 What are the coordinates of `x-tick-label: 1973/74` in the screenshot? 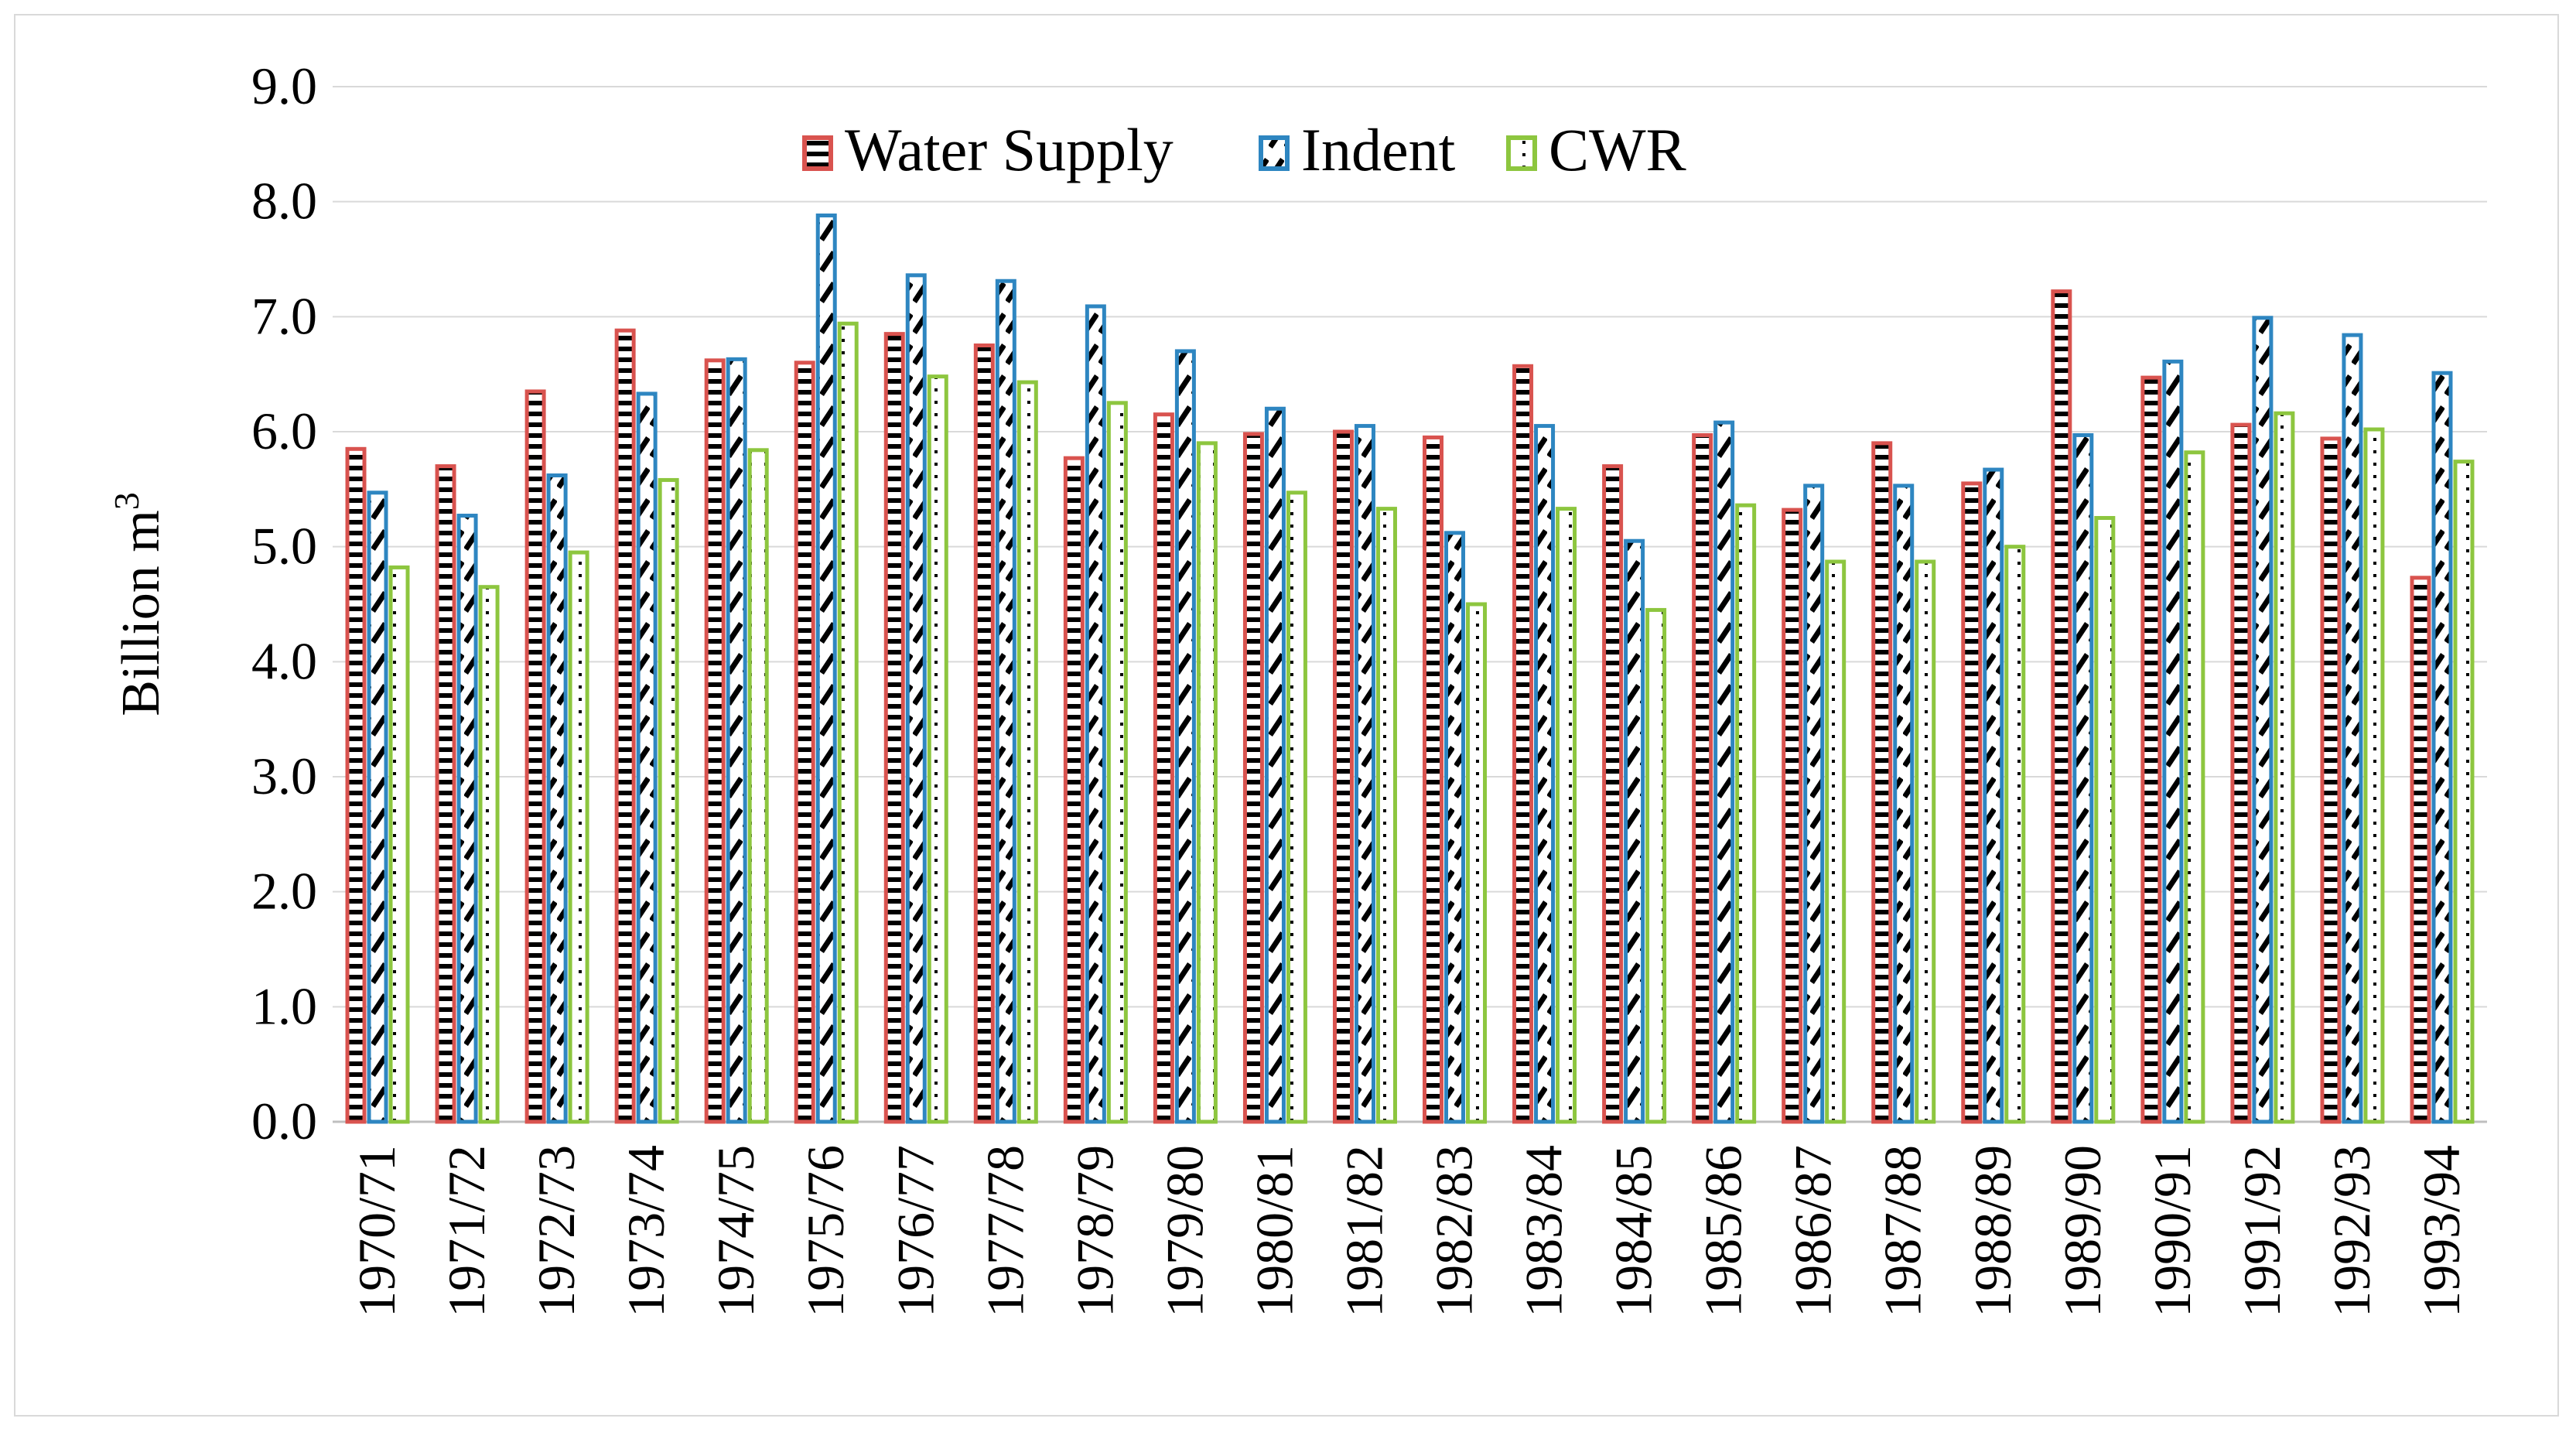 It's located at (646, 1231).